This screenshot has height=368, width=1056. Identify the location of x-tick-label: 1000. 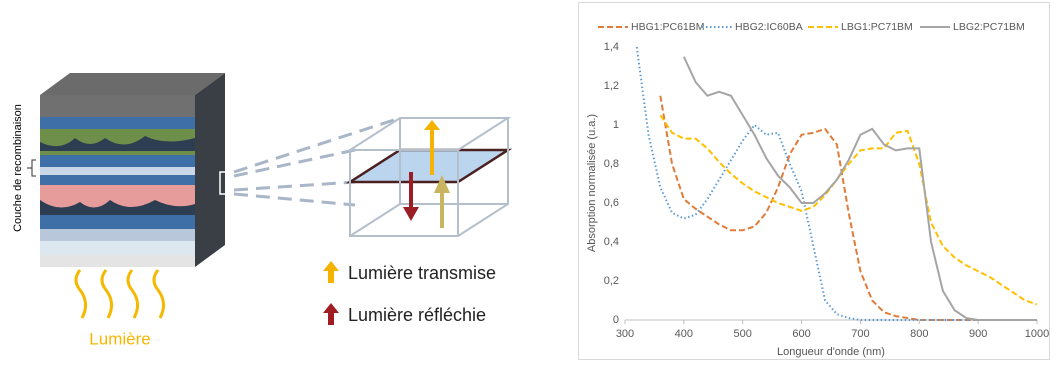
(1037, 334).